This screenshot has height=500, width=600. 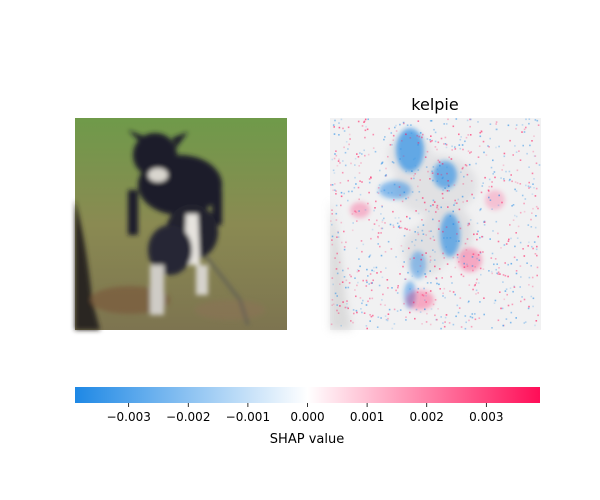 I want to click on negative-attribution-region, so click(x=418, y=265).